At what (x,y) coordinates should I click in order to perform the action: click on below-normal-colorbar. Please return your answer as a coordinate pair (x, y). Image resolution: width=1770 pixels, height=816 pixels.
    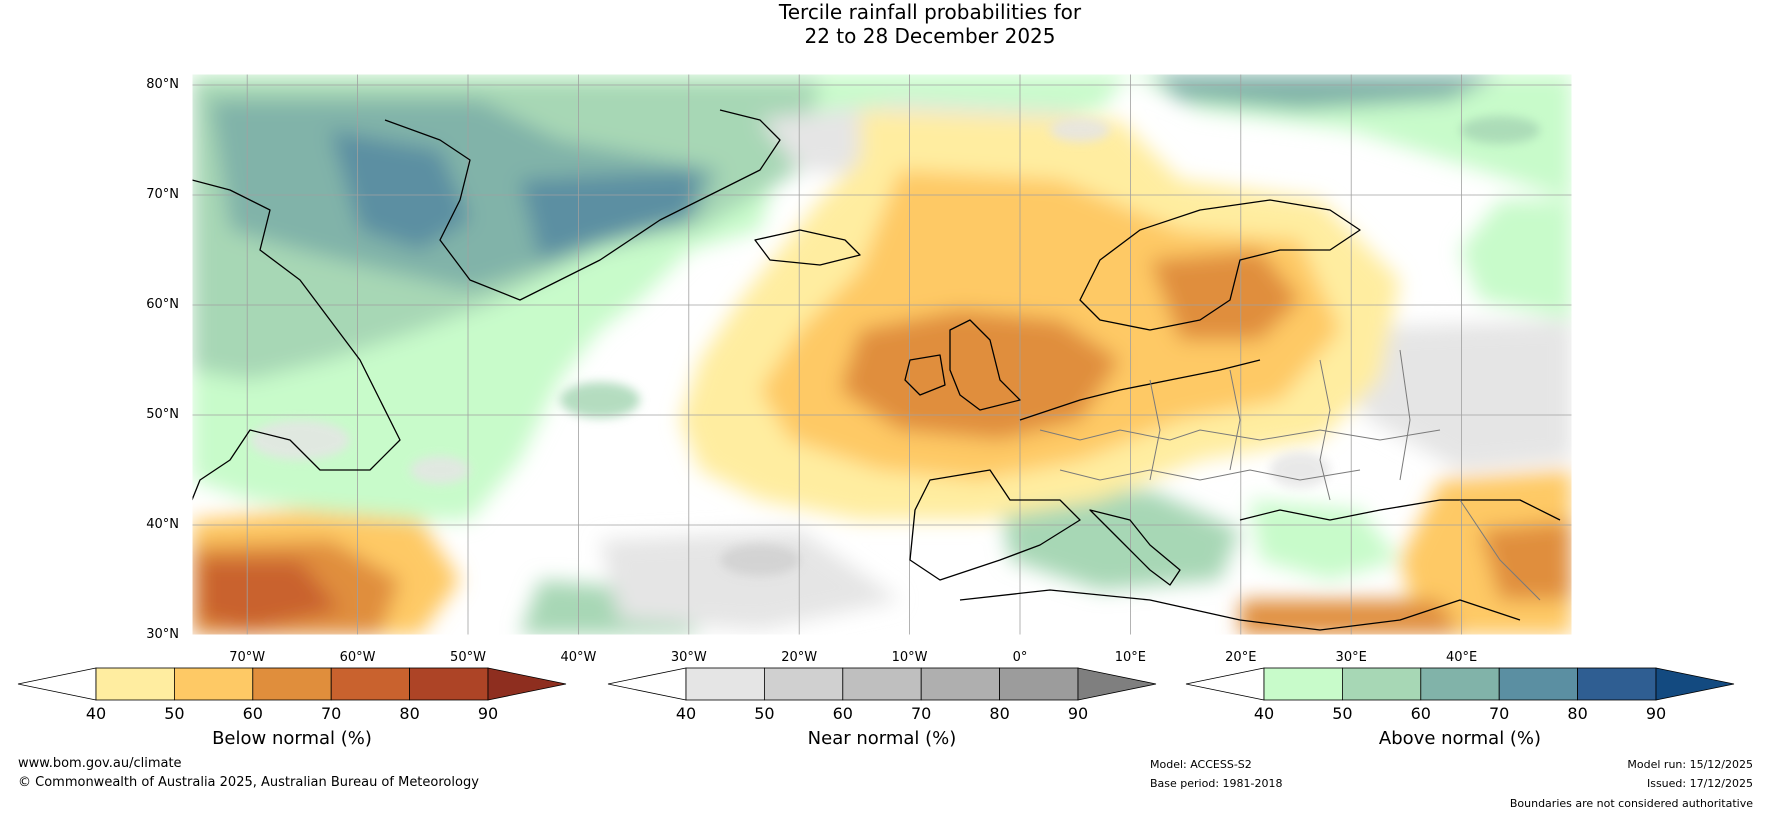
    Looking at the image, I should click on (292, 684).